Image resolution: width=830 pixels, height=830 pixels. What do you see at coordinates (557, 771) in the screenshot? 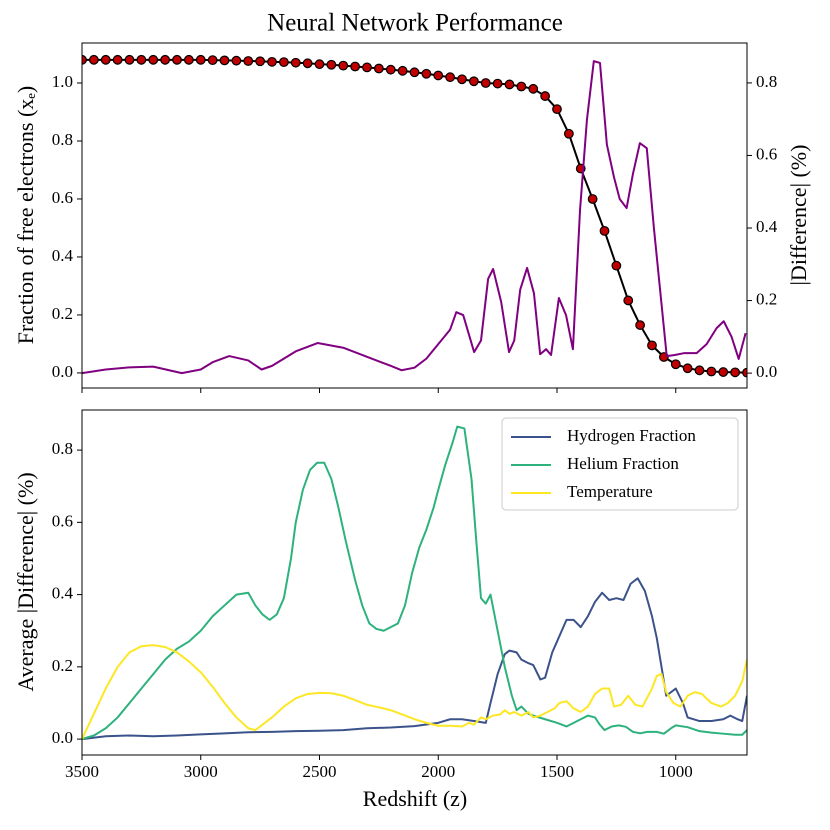
I see `x-tick-label: 1500` at bounding box center [557, 771].